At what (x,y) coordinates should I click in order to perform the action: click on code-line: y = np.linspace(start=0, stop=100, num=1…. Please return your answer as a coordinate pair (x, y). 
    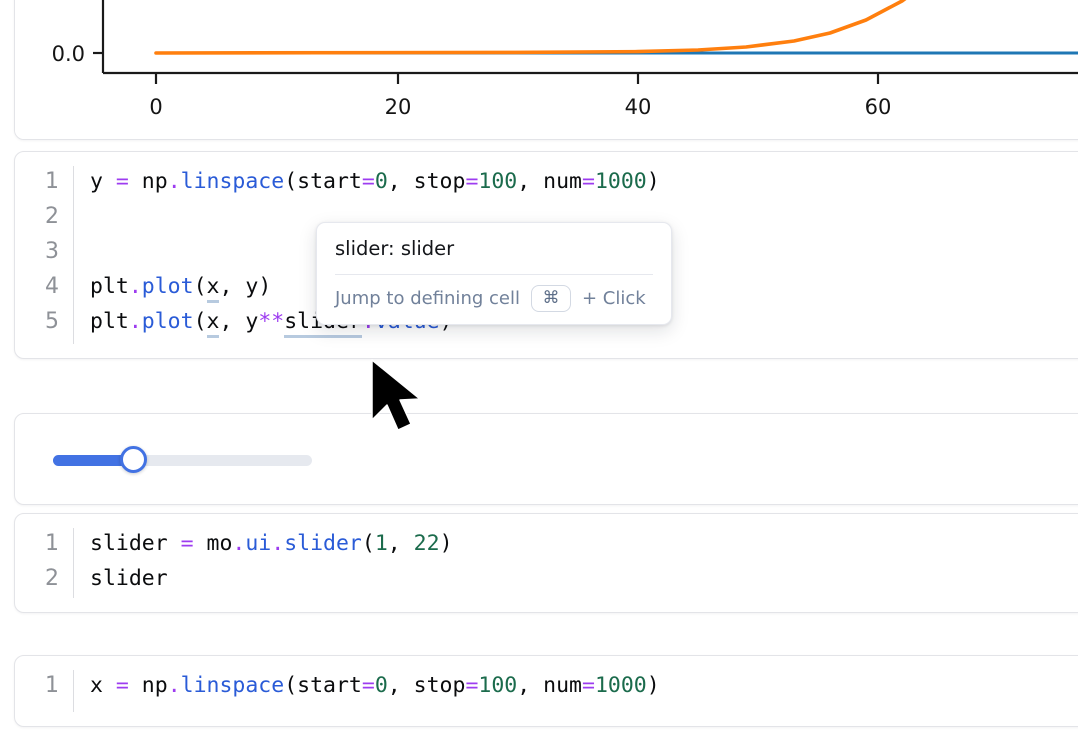
    Looking at the image, I should click on (584, 181).